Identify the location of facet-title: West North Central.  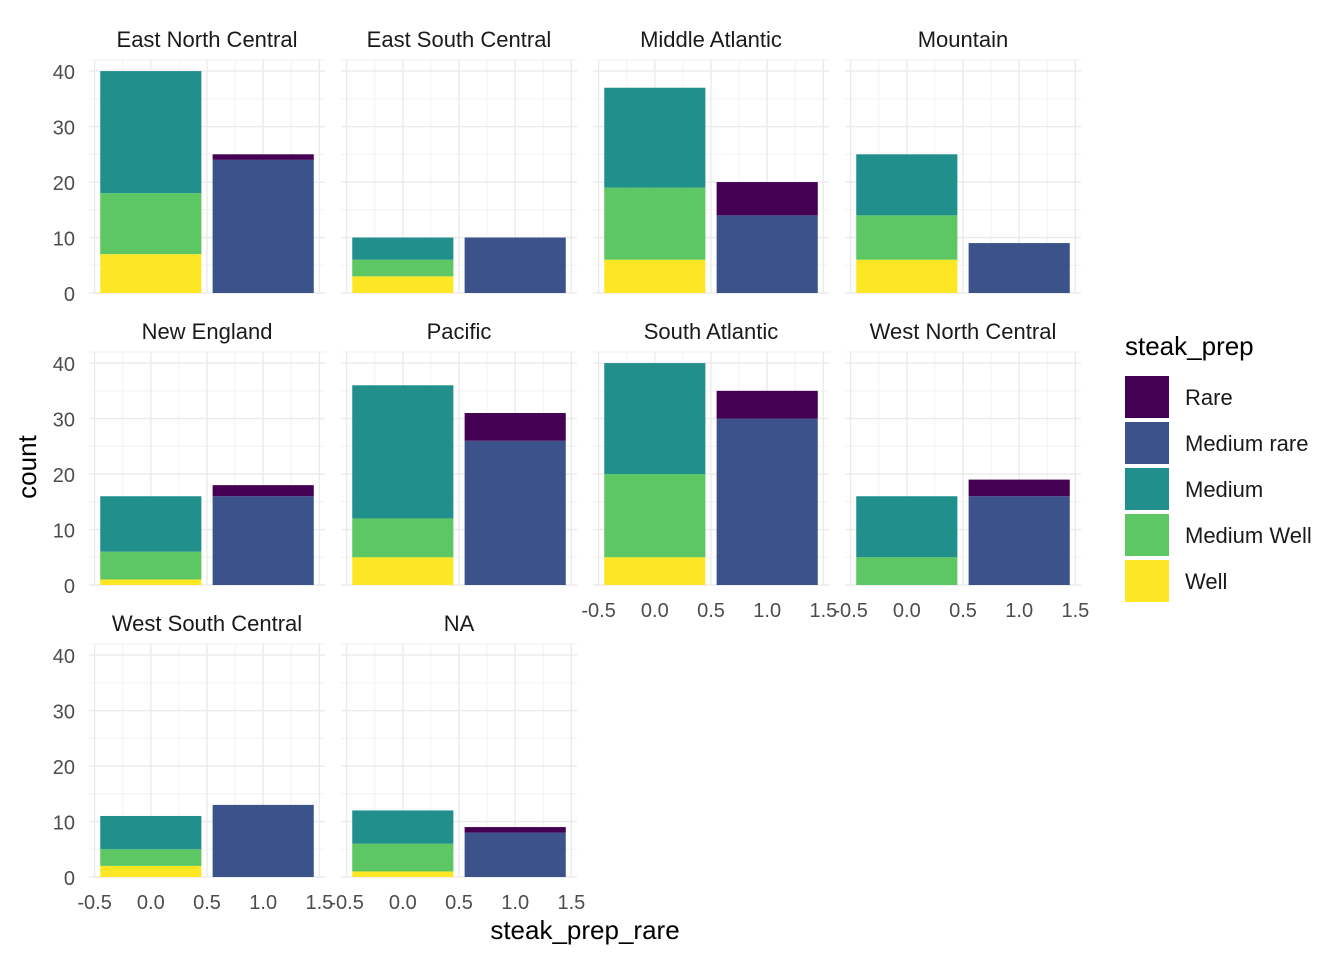
(963, 331).